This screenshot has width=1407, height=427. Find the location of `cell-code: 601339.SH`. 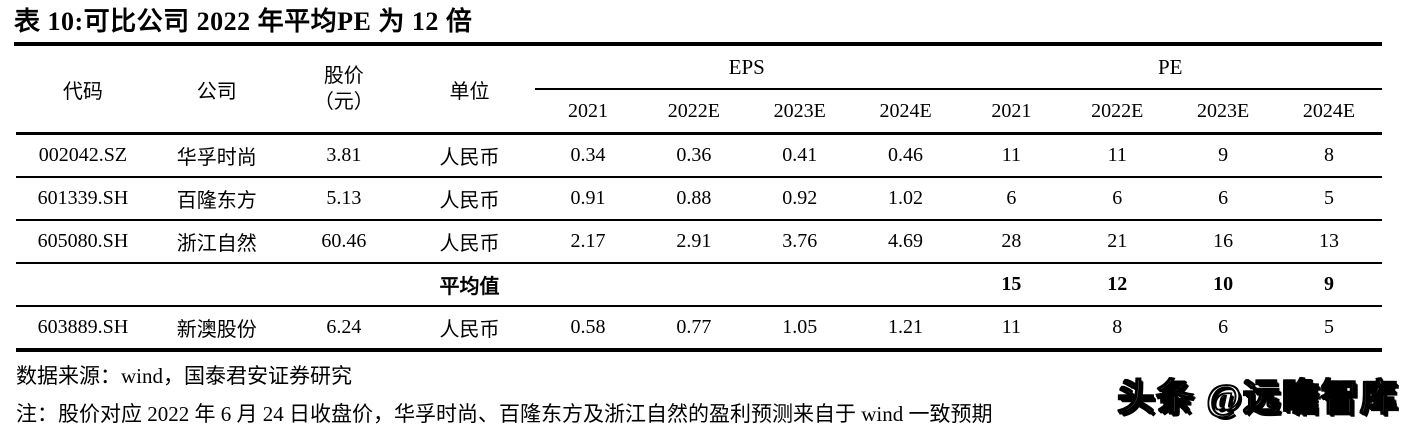

cell-code: 601339.SH is located at coordinates (83, 198).